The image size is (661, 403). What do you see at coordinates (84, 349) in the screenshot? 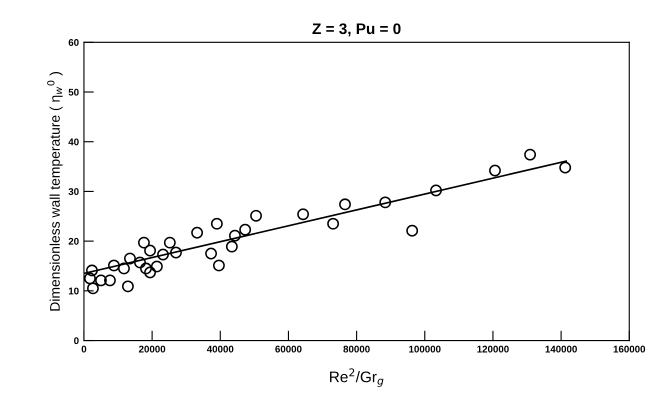
I see `x-tick-label: 0` at bounding box center [84, 349].